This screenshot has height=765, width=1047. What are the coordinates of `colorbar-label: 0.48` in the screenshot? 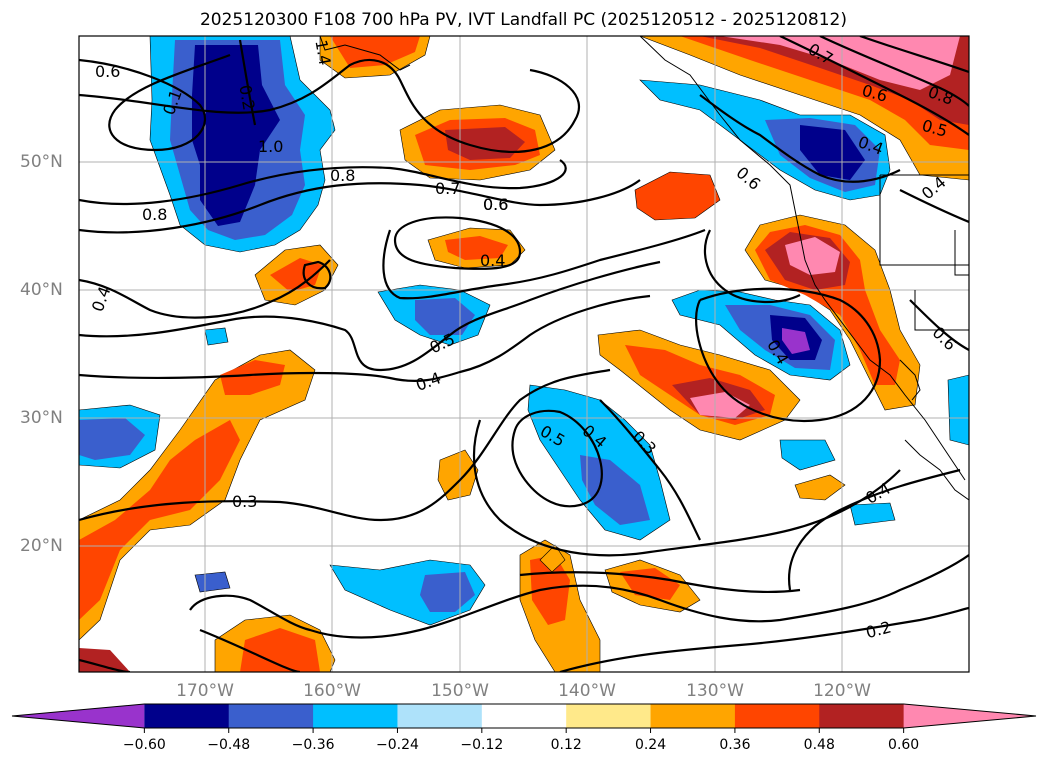 It's located at (819, 745).